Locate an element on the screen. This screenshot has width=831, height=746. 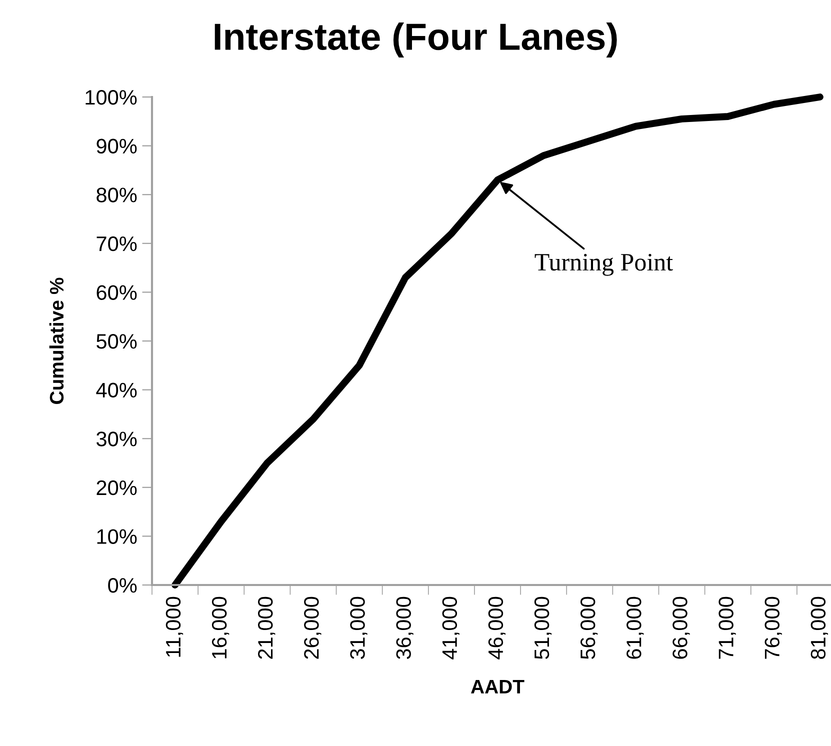
x-tick-label: 81,000 is located at coordinates (819, 627).